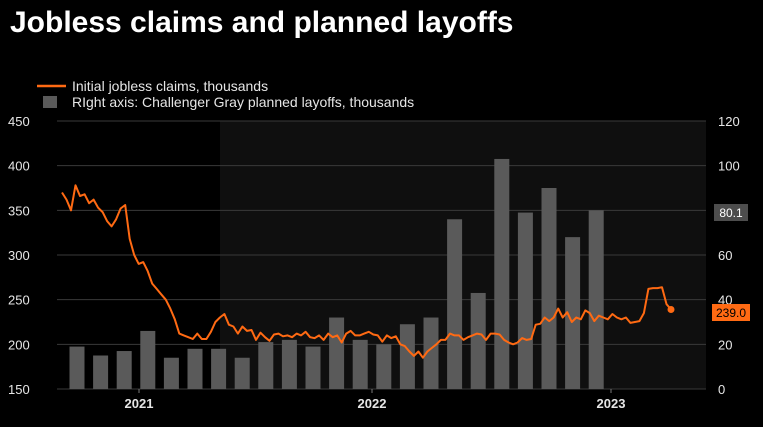 Image resolution: width=763 pixels, height=427 pixels. I want to click on right-axis: 020406080100120, so click(729, 255).